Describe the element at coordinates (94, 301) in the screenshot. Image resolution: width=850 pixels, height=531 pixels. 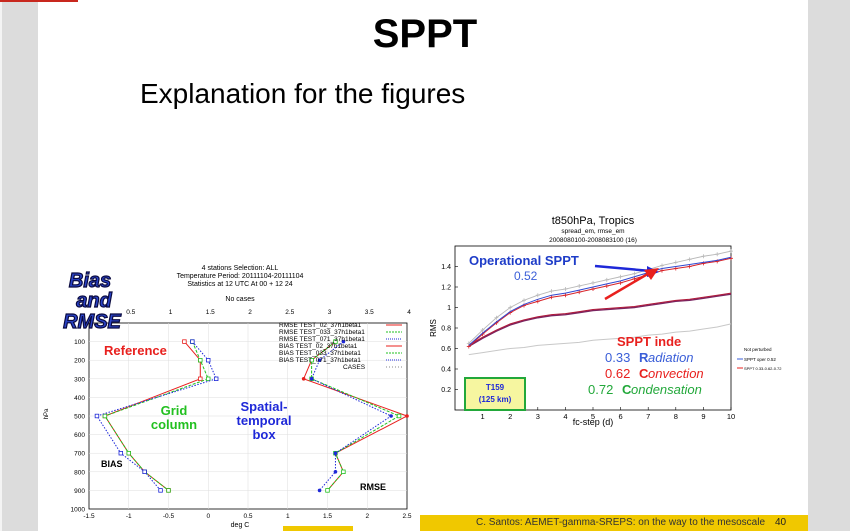
I see `stamp-and: and` at that location.